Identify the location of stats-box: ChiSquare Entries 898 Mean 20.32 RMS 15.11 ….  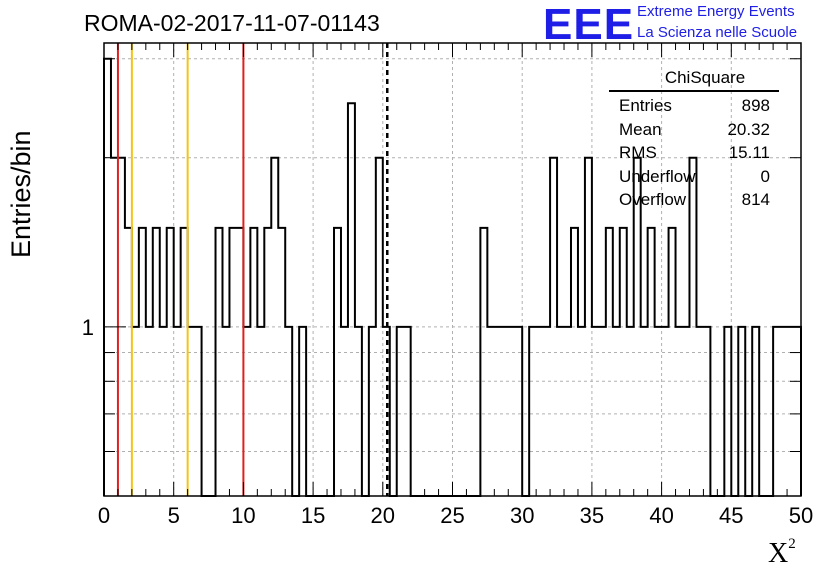
(694, 139).